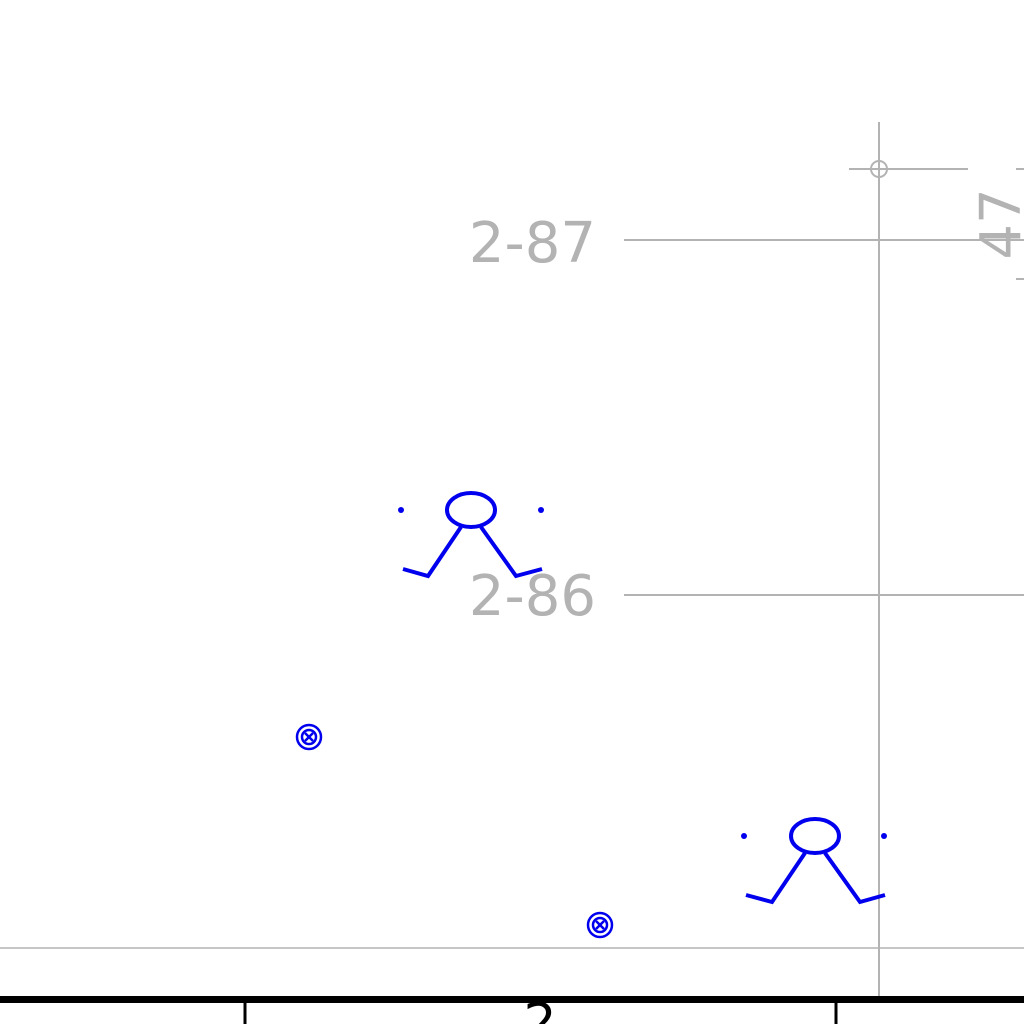 Image resolution: width=1024 pixels, height=1024 pixels. Describe the element at coordinates (532, 243) in the screenshot. I see `northing-label-upper: 2-87` at that location.